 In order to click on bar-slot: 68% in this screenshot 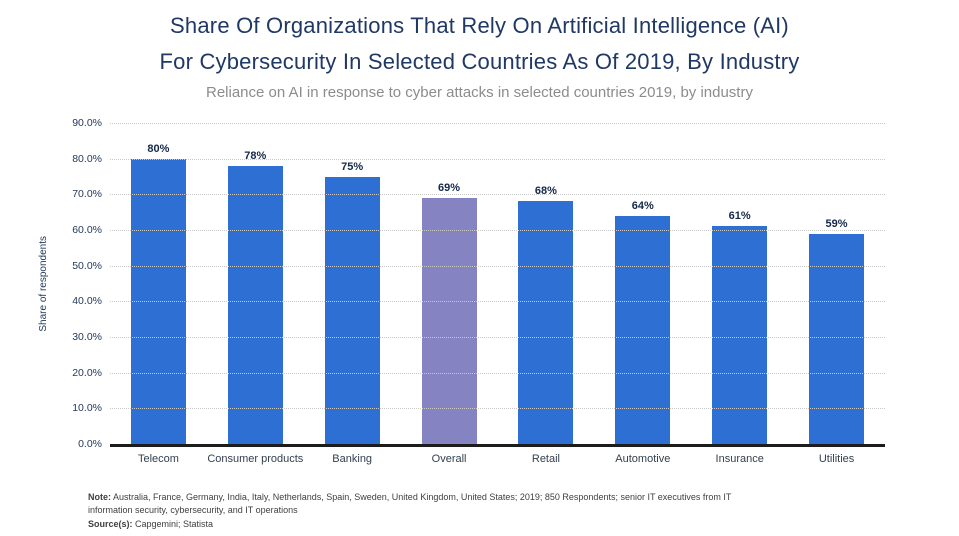, I will do `click(546, 283)`.